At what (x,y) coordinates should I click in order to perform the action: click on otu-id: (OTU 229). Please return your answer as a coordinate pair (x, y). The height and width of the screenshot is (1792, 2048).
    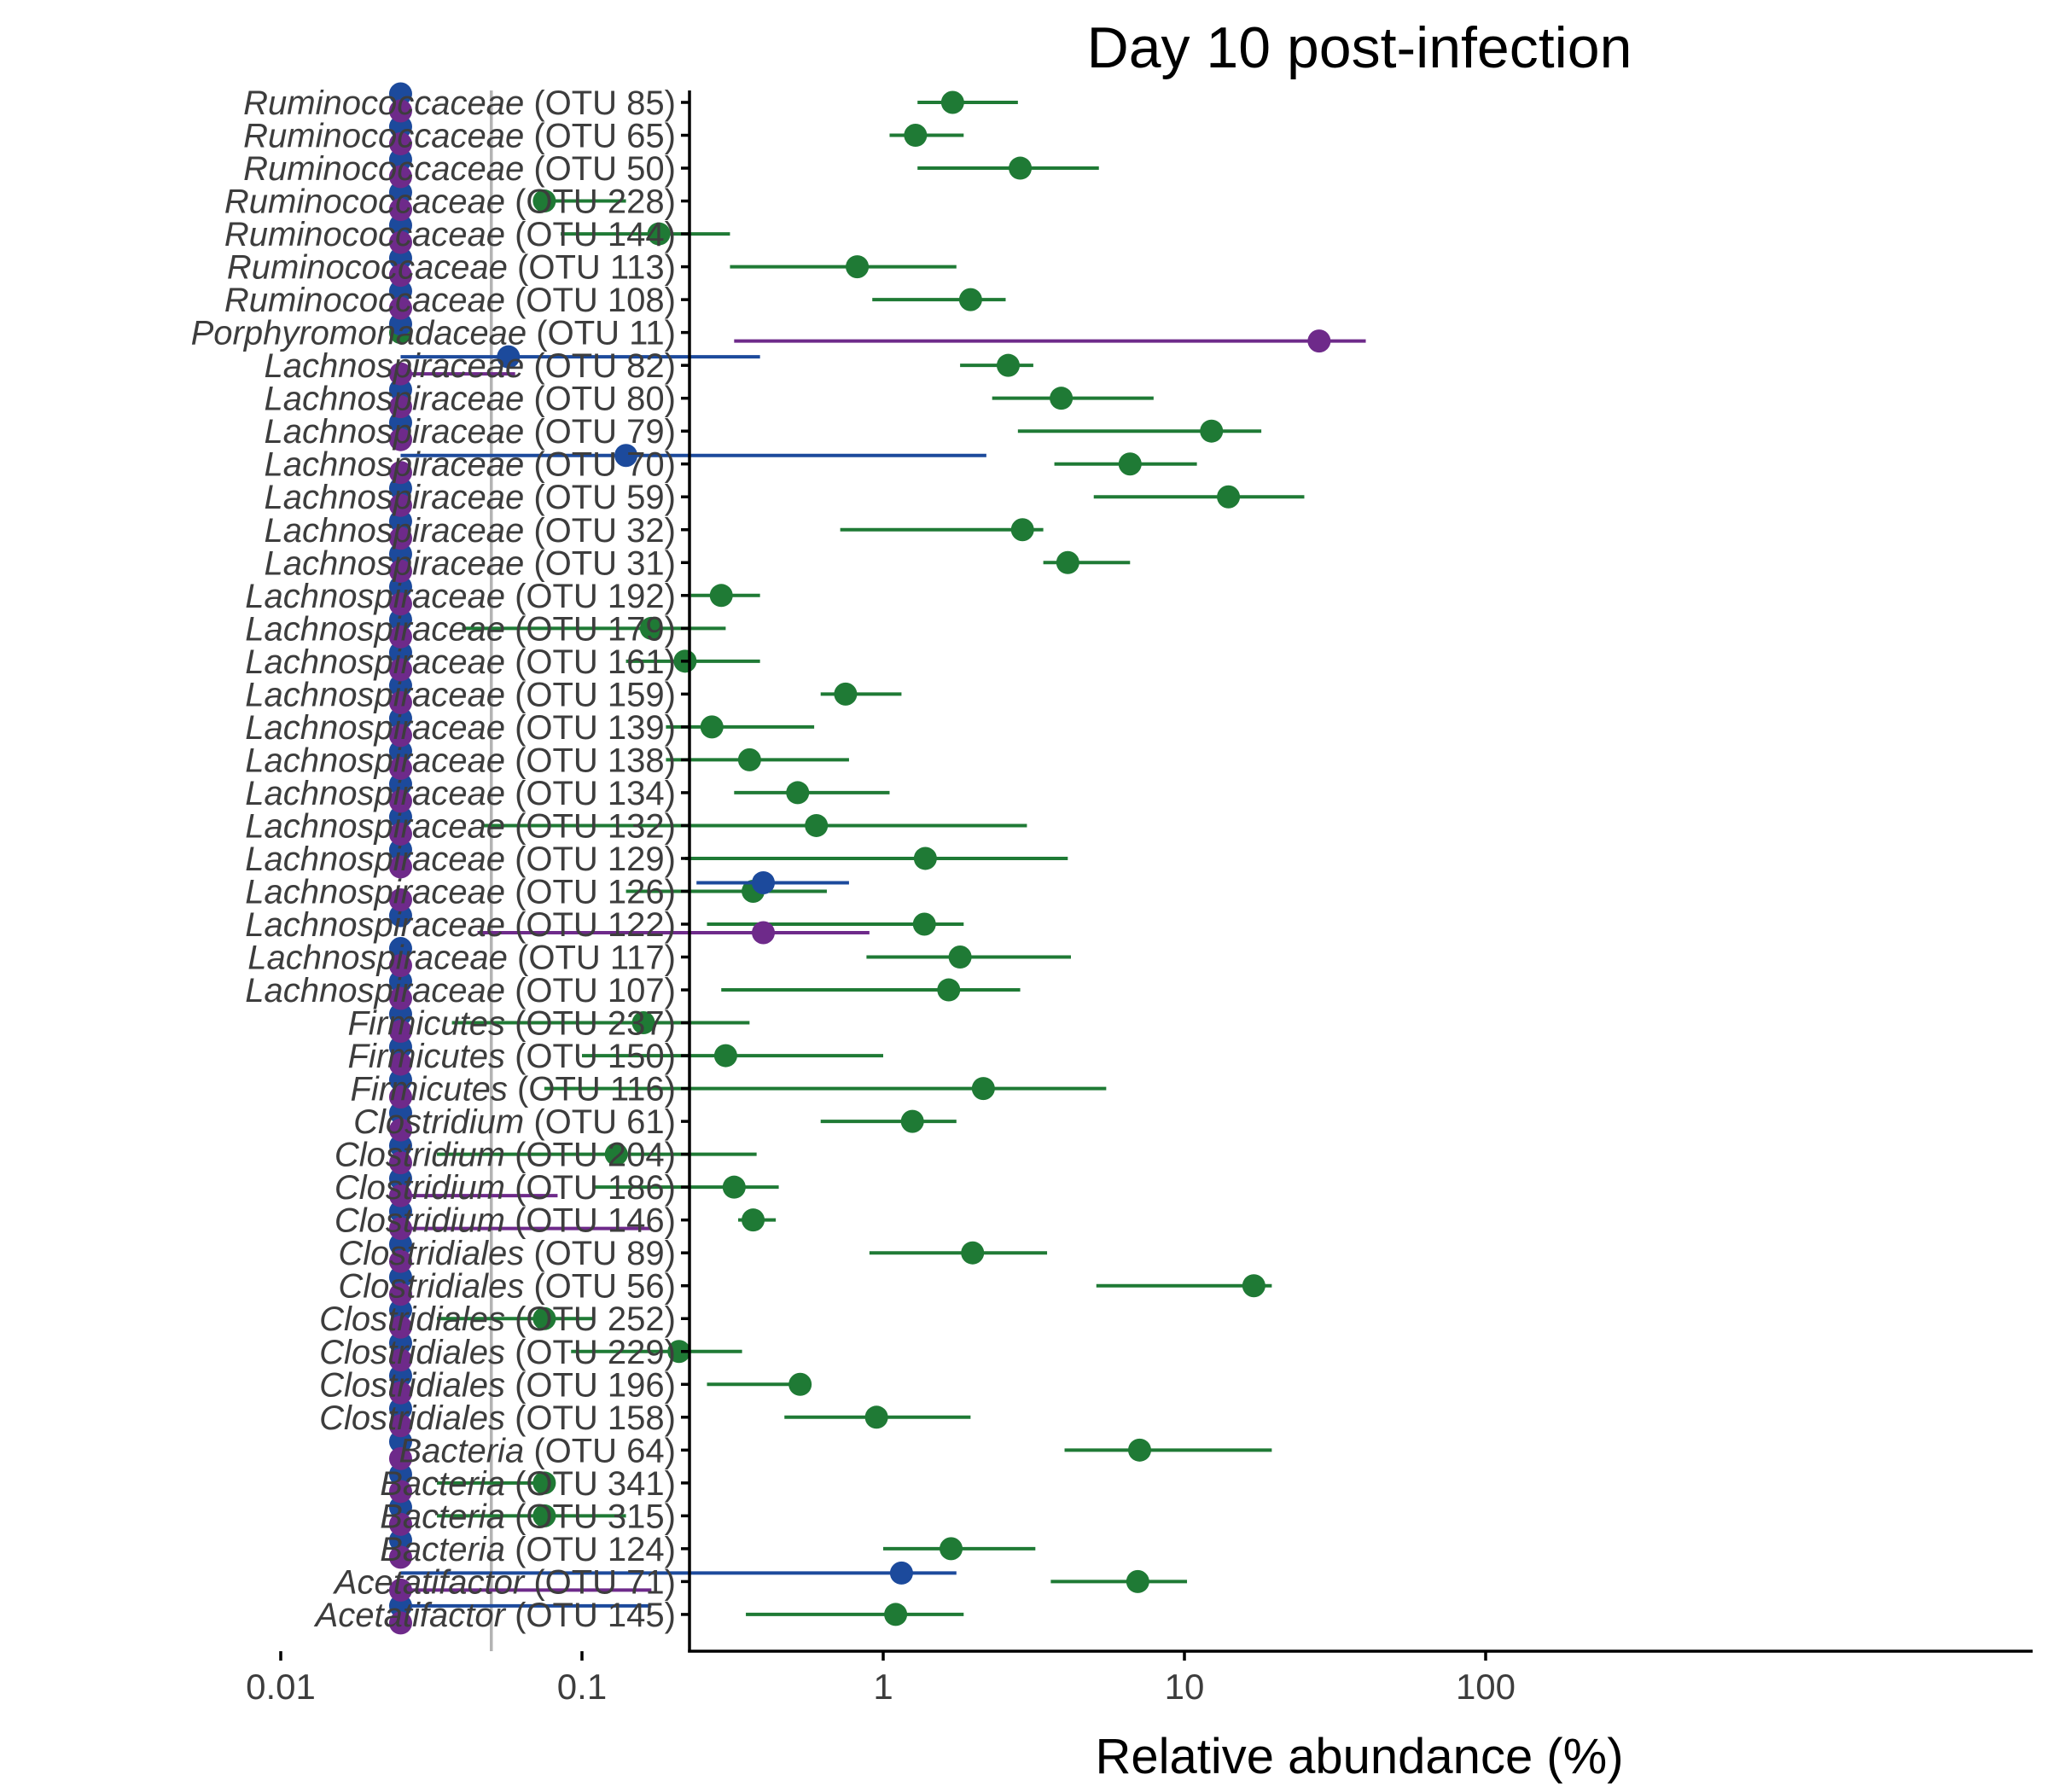
    Looking at the image, I should click on (590, 1352).